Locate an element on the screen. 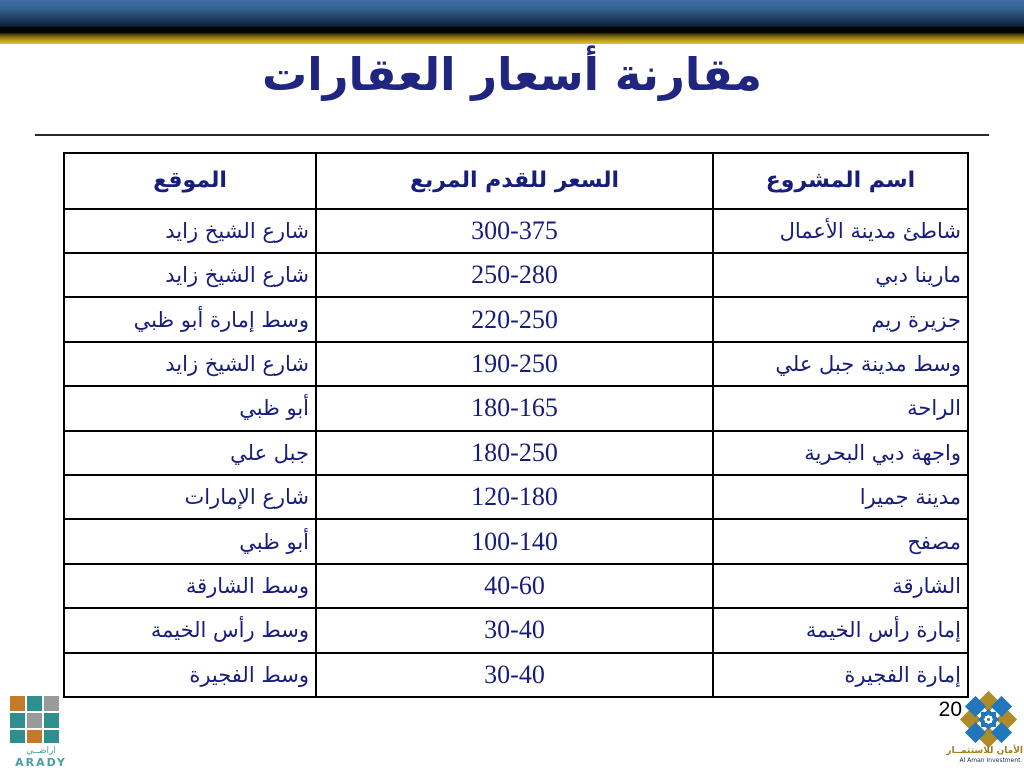 The width and height of the screenshot is (1024, 768). arady-logo: اراضــي ARADY is located at coordinates (42, 732).